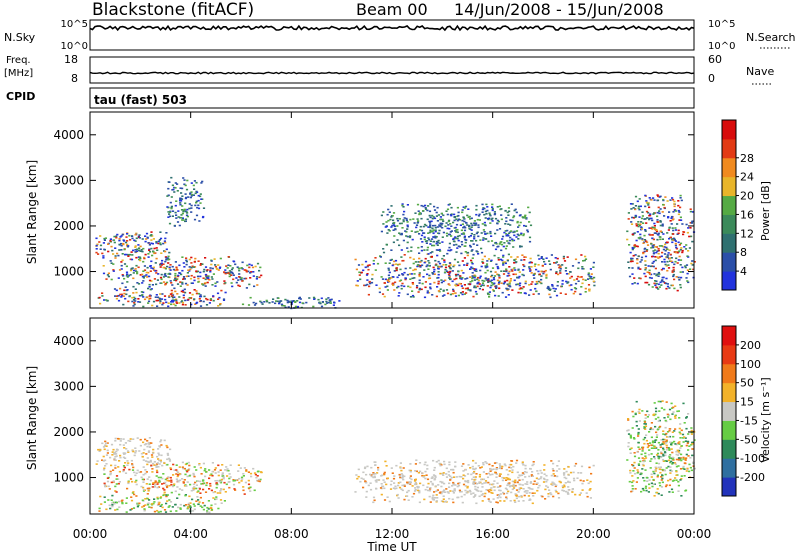 This screenshot has height=554, width=800. What do you see at coordinates (715, 59) in the screenshot?
I see `nave-tick-top: 60` at bounding box center [715, 59].